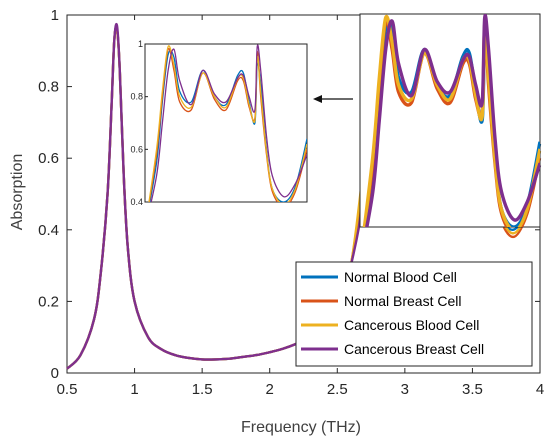 This screenshot has height=441, width=550. I want to click on inset-frame, so click(226, 123).